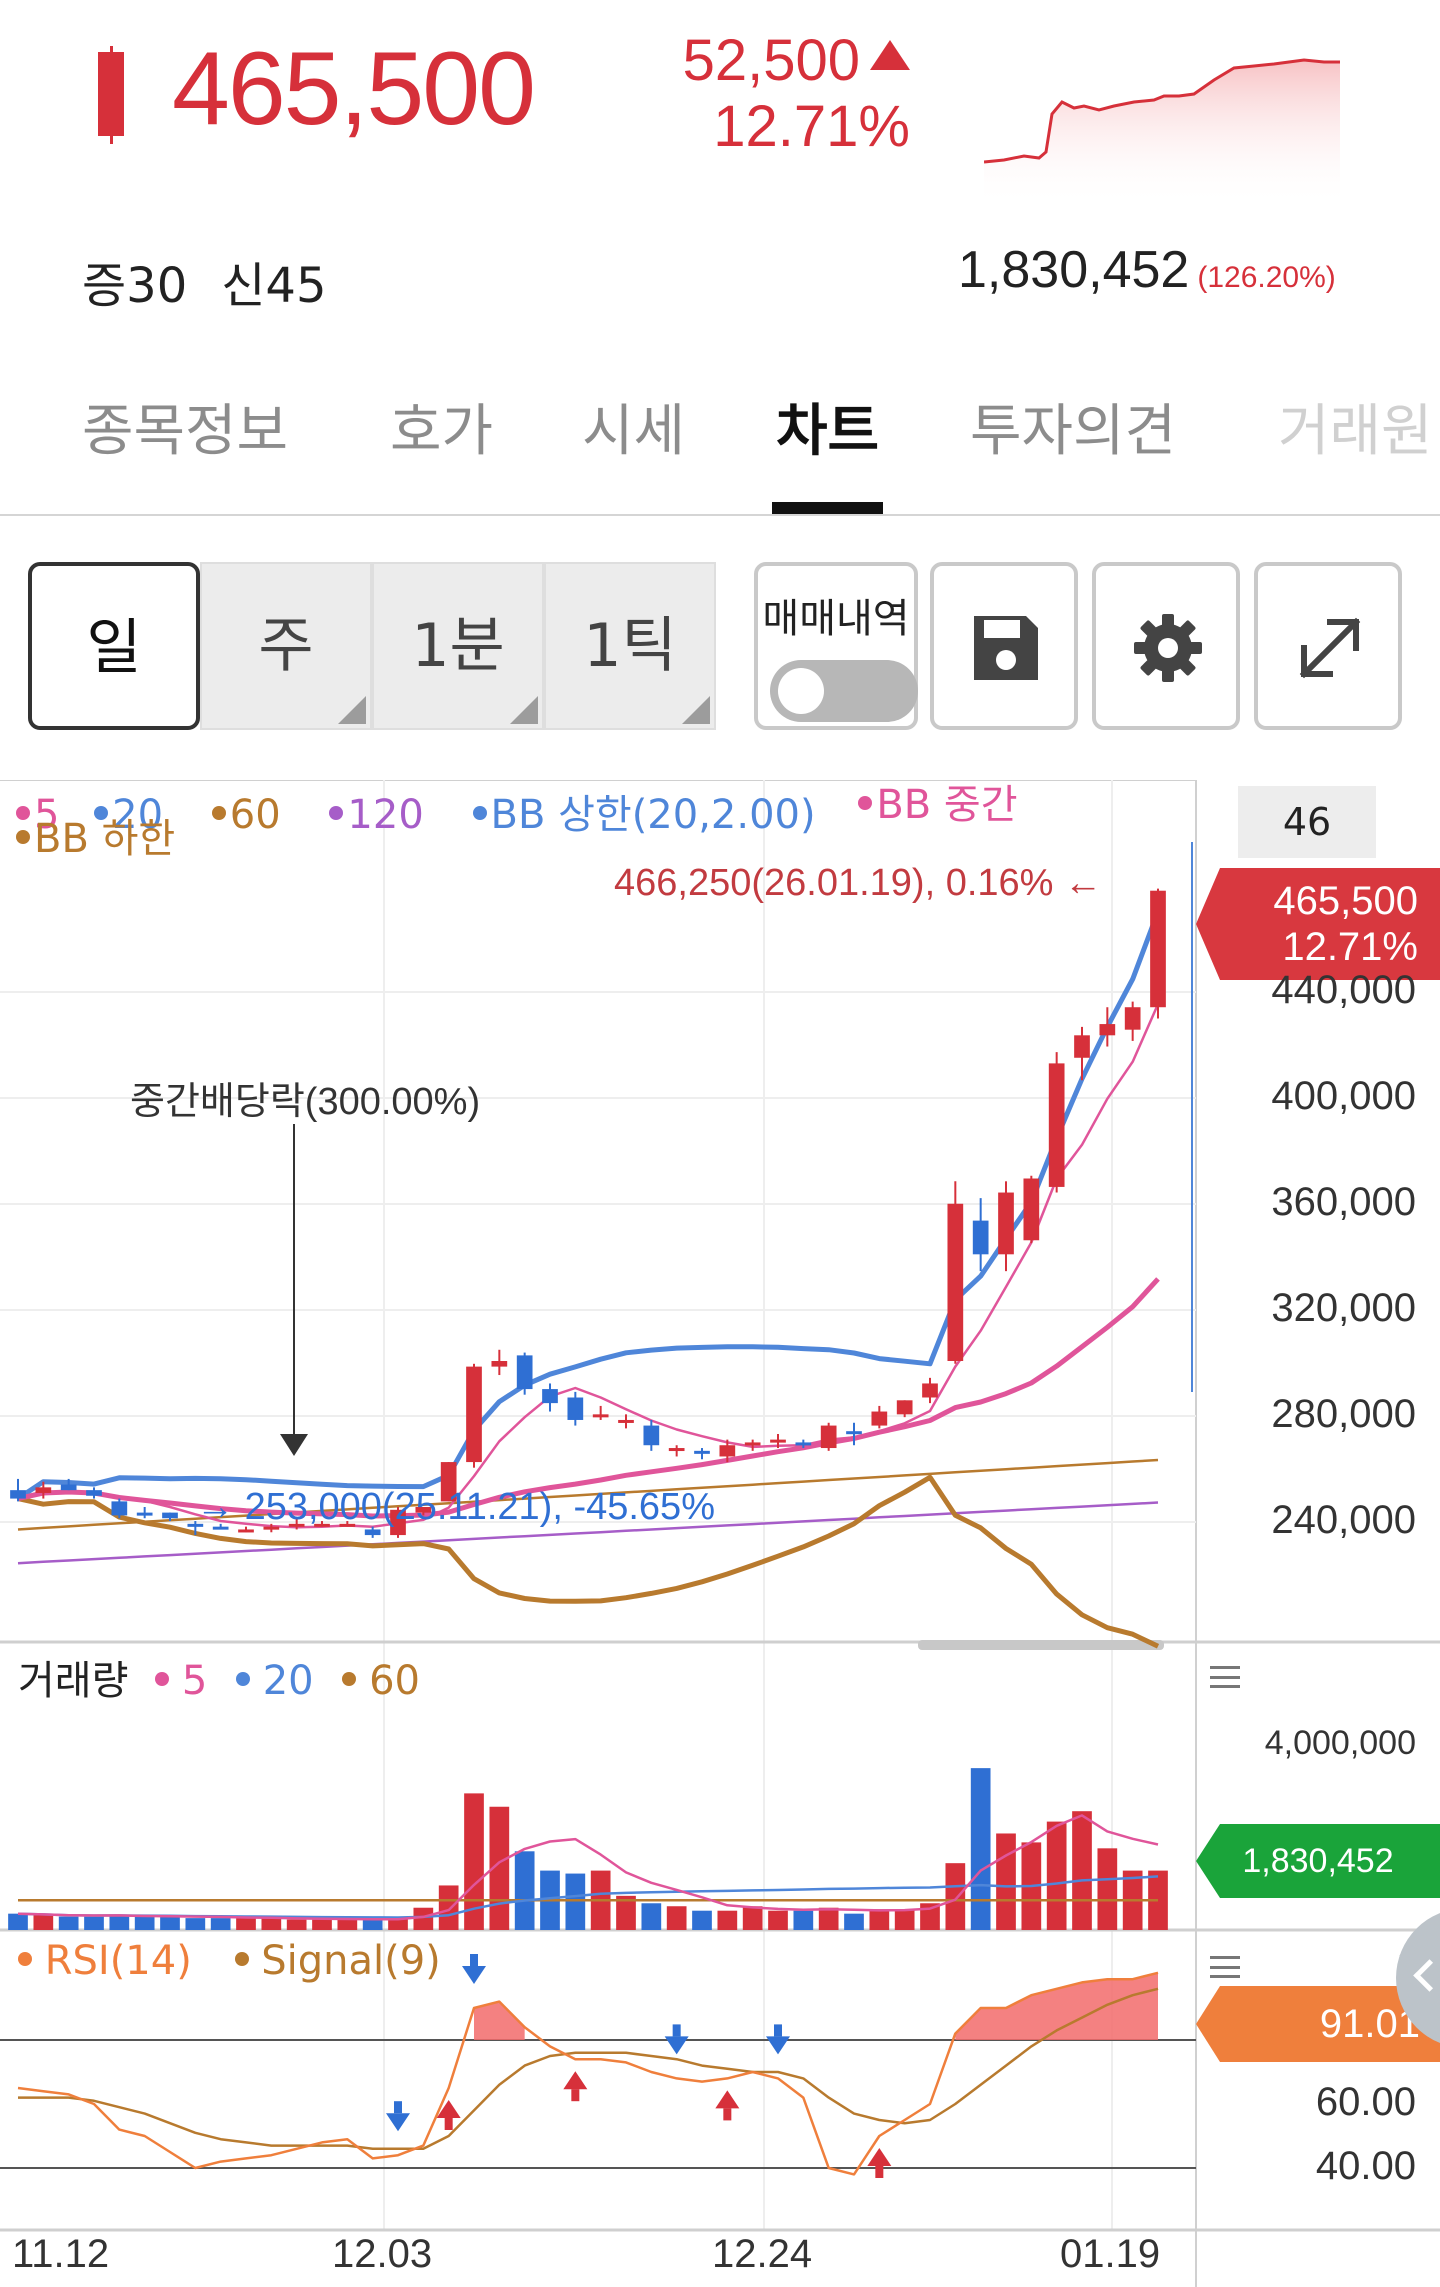 The height and width of the screenshot is (2287, 1440). What do you see at coordinates (185, 431) in the screenshot?
I see `tab-stock-info: 종목정보` at bounding box center [185, 431].